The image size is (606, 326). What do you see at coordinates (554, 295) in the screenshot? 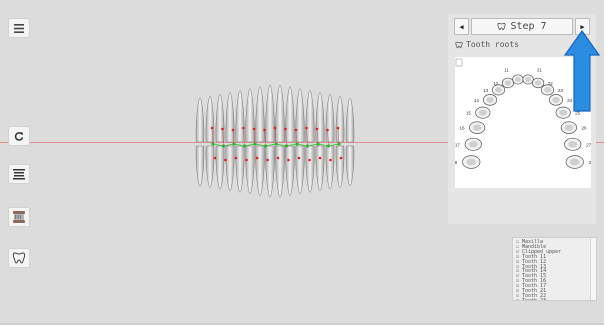
I see `layer-list-item: ☑ Tooth 22` at bounding box center [554, 295].